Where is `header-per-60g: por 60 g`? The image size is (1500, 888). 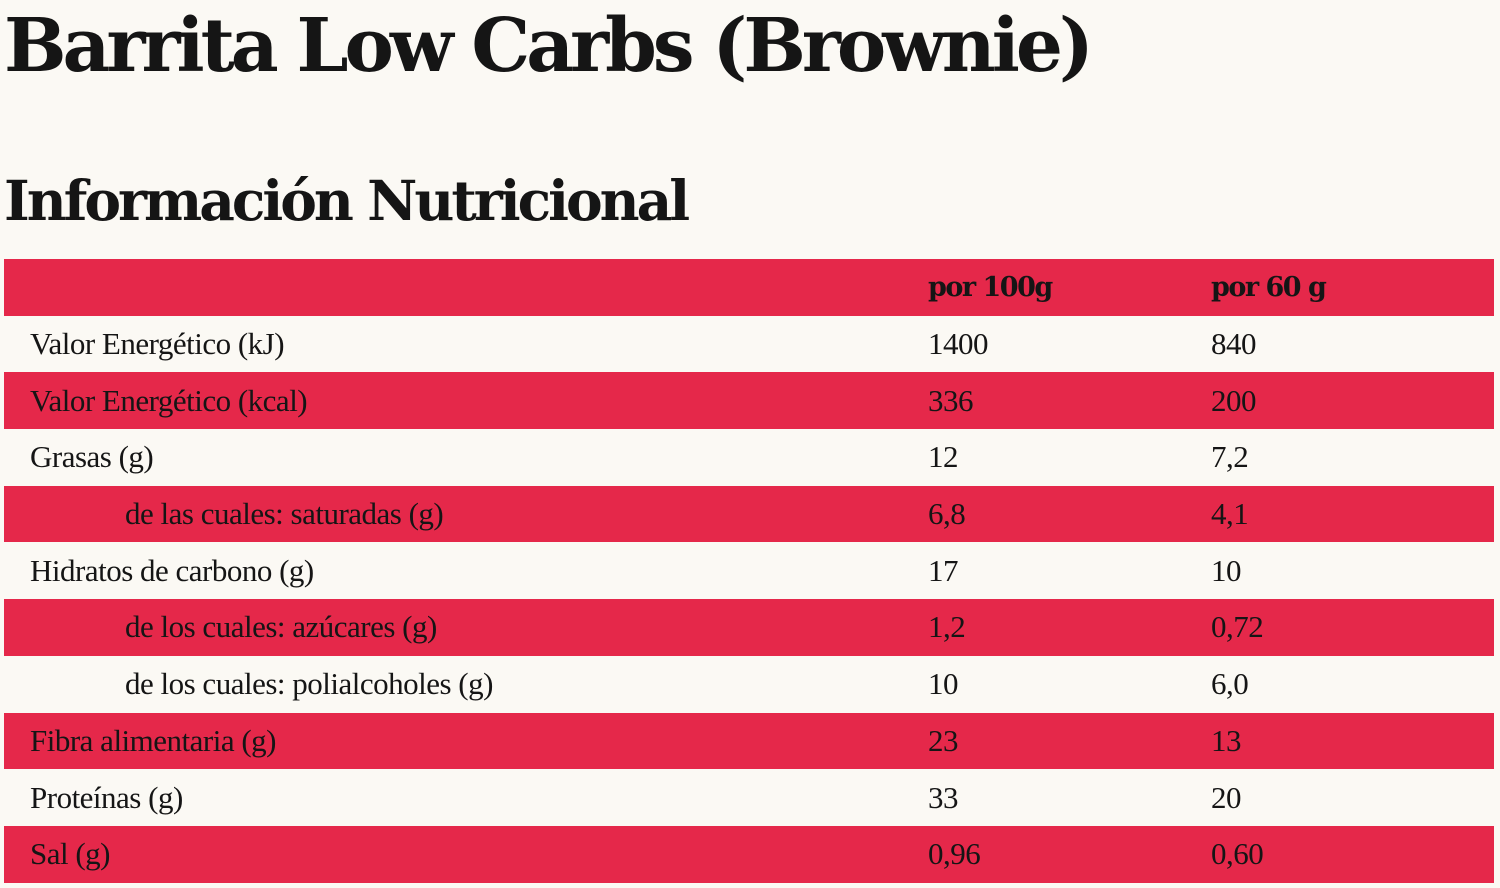 header-per-60g: por 60 g is located at coordinates (1269, 287).